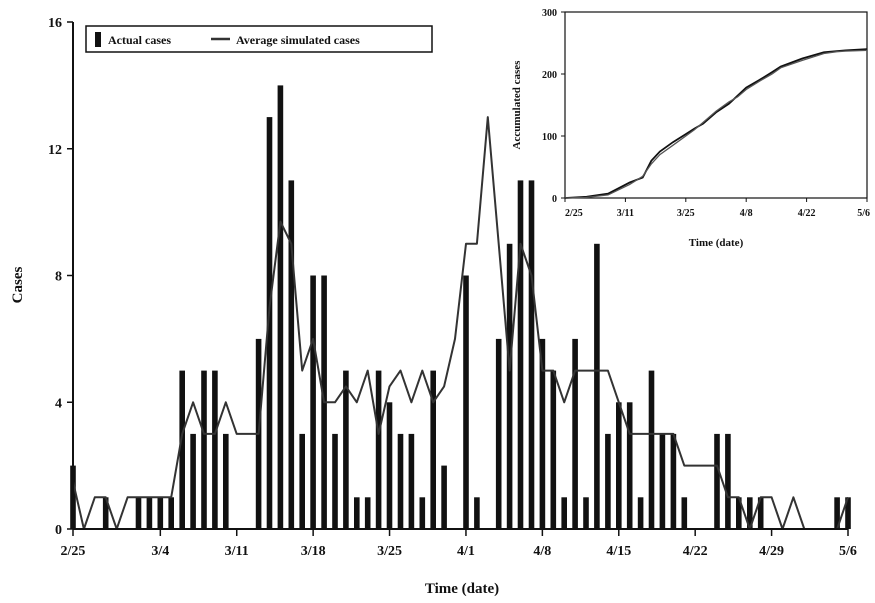  I want to click on inset-y-tick-label: 100, so click(549, 137).